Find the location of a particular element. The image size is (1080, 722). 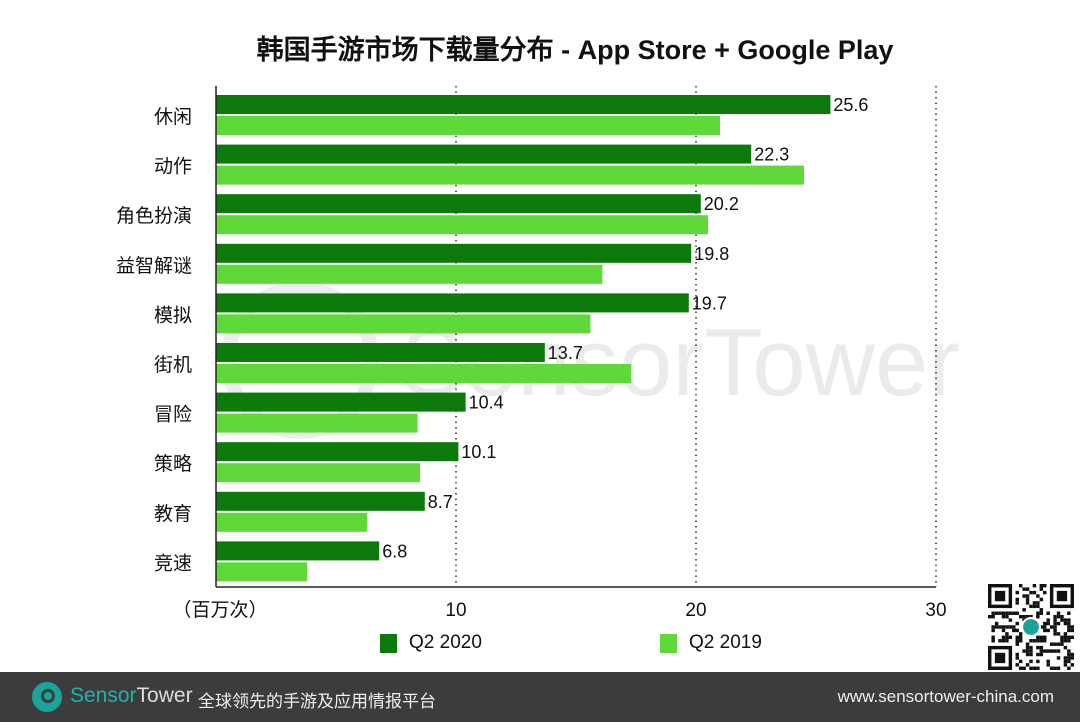

qr-code is located at coordinates (1031, 627).